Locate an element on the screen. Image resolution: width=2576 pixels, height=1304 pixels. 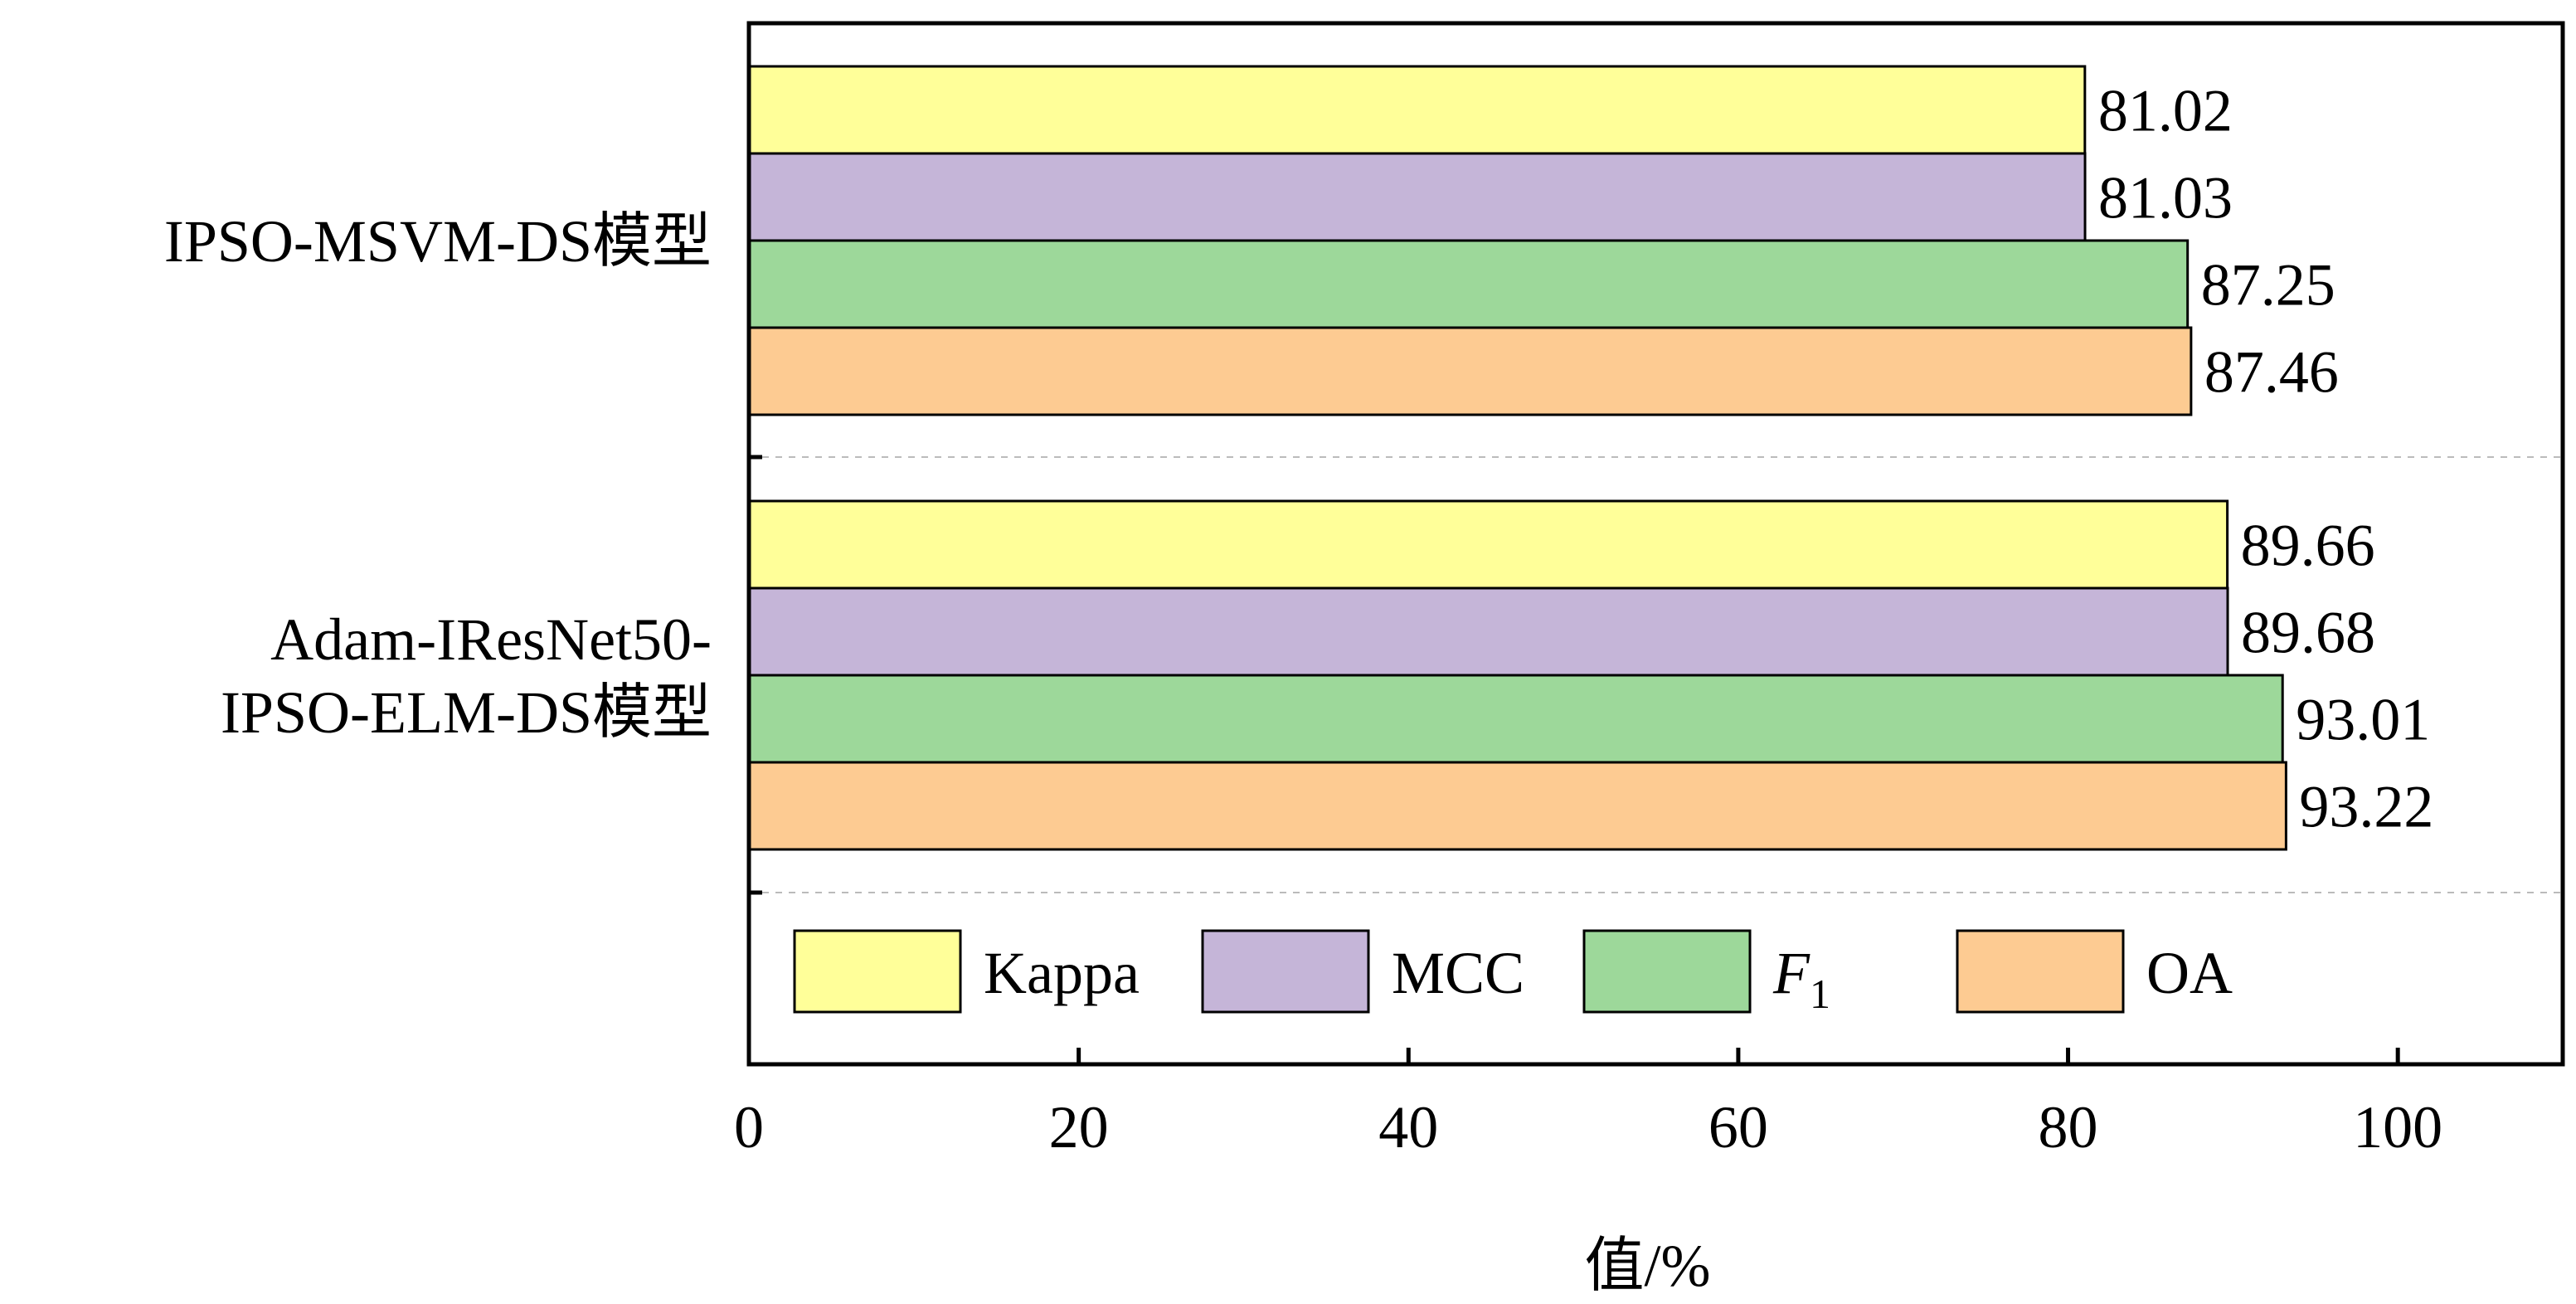
category-label: IPSO-MSVM-DS模型 is located at coordinates (438, 241).